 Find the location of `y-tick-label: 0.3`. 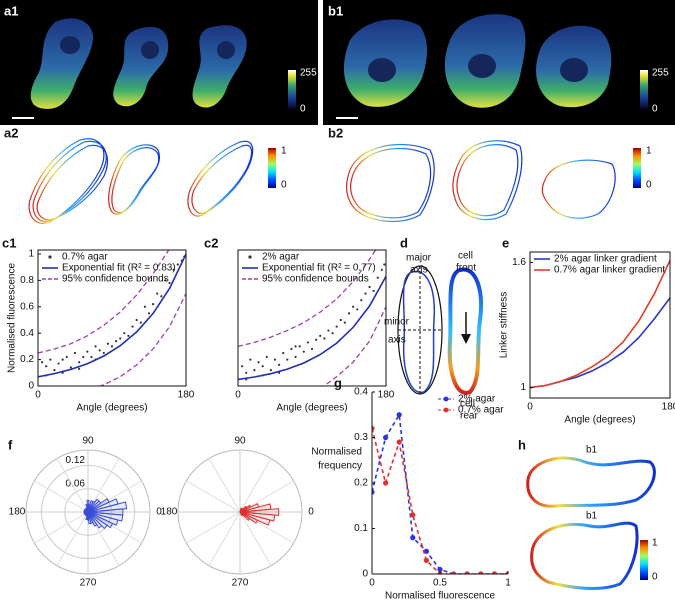

y-tick-label: 0.3 is located at coordinates (361, 437).